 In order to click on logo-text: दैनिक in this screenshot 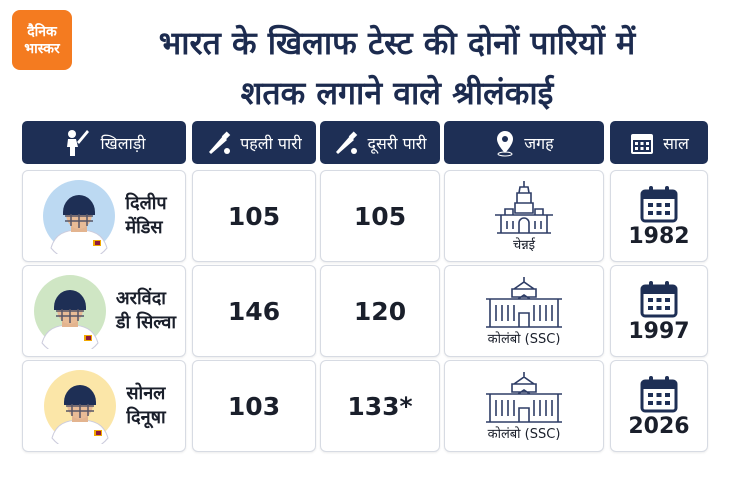, I will do `click(42, 32)`.